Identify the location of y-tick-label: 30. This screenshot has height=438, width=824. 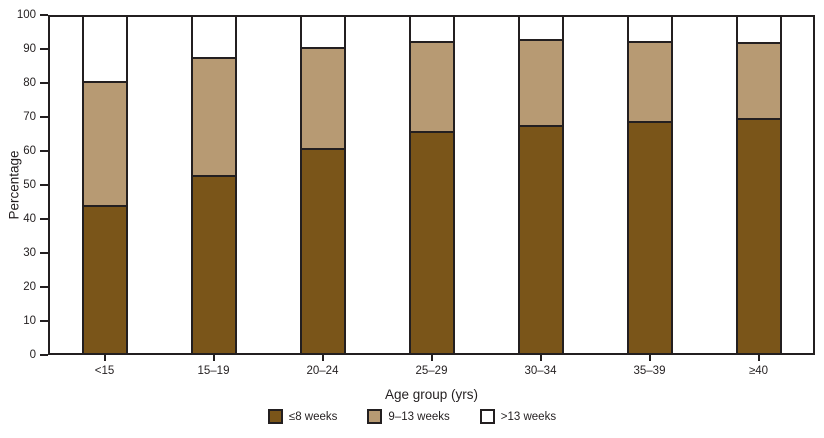
(29, 253).